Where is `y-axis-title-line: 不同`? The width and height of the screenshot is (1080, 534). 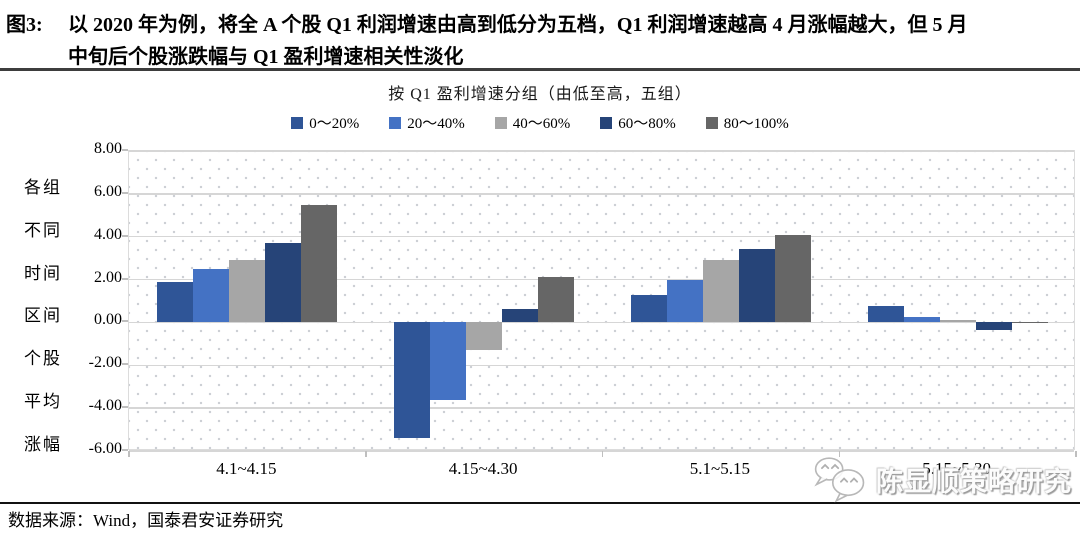 y-axis-title-line: 不同 is located at coordinates (43, 230).